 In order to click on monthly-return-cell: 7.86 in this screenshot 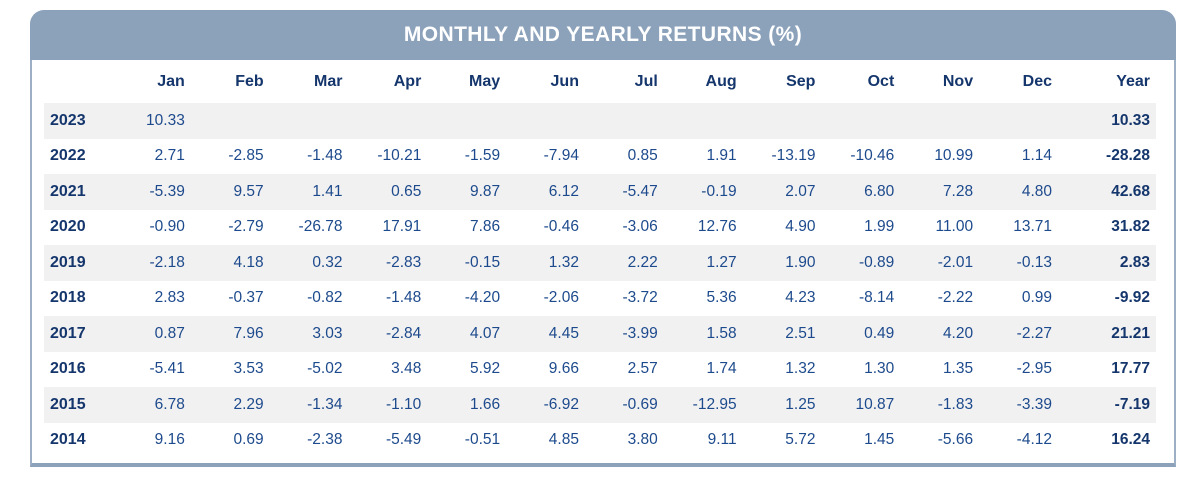, I will do `click(485, 227)`.